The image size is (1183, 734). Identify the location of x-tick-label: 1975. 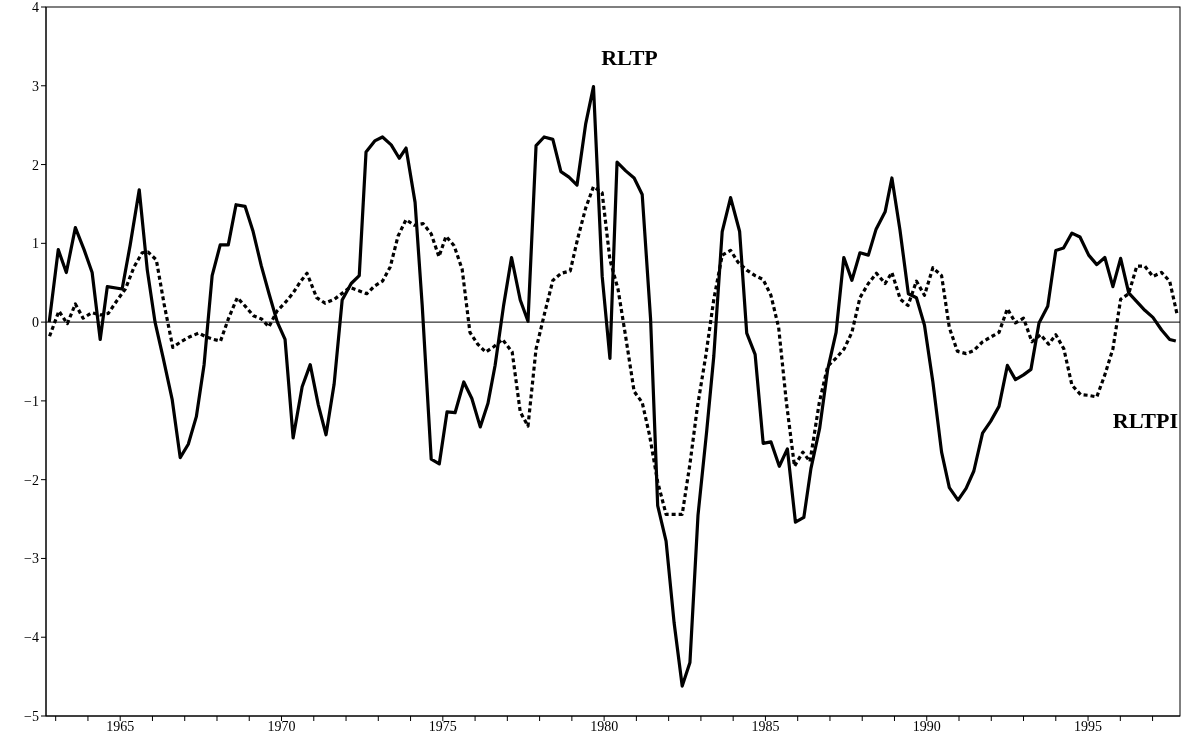
(442, 726).